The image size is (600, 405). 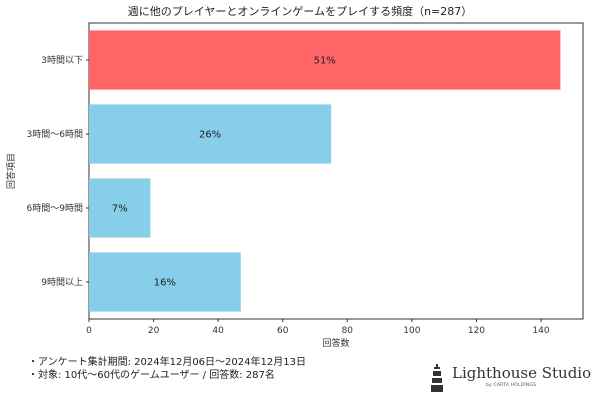 What do you see at coordinates (300, 11) in the screenshot?
I see `chart-title: 週に他のプレイヤーとオンラインゲームをプレイする頻度（n=287）` at bounding box center [300, 11].